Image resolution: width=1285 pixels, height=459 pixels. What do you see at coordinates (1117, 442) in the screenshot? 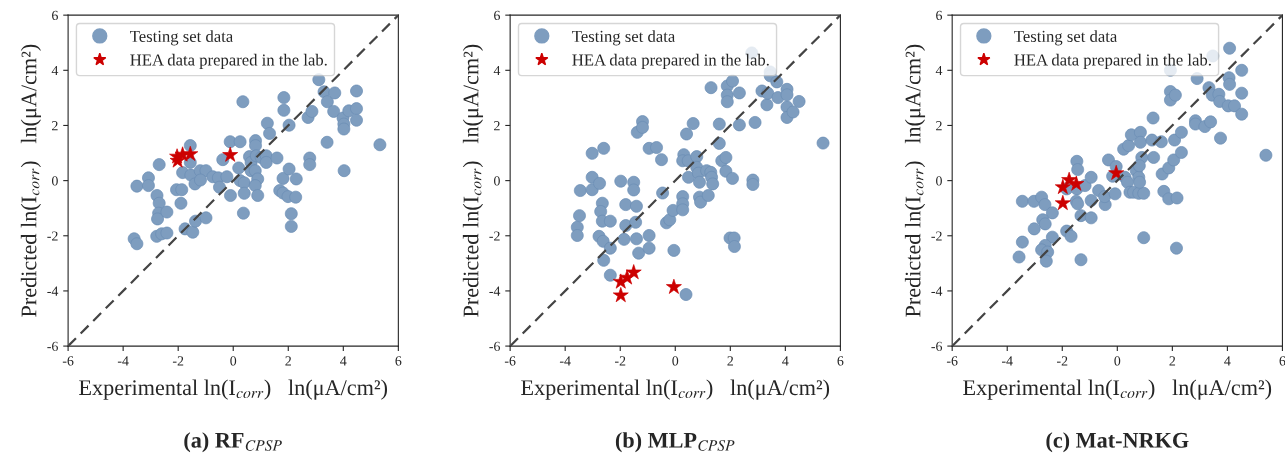
I see `text: (c) Mat-NRKG` at bounding box center [1117, 442].